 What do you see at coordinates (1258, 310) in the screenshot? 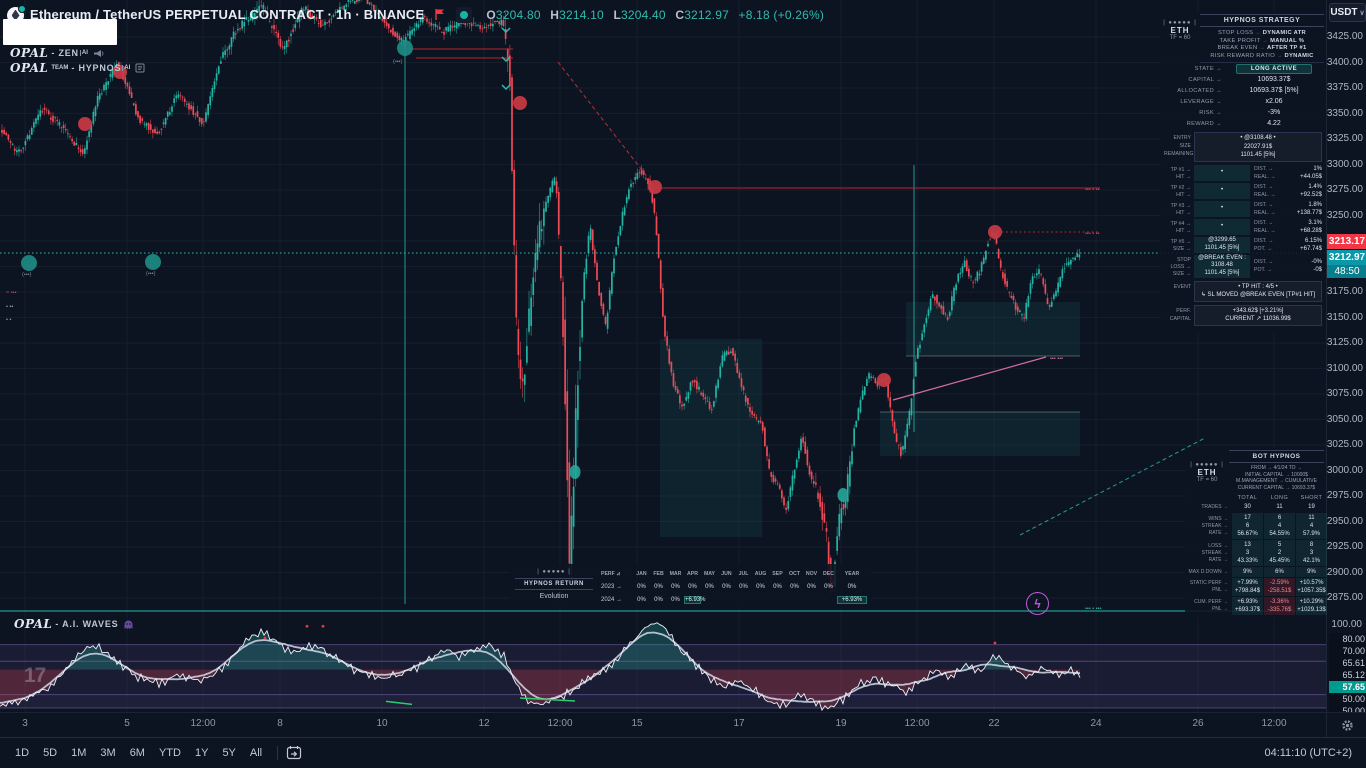
I see `perf-value: +343.62$ [+3.21%]` at bounding box center [1258, 310].